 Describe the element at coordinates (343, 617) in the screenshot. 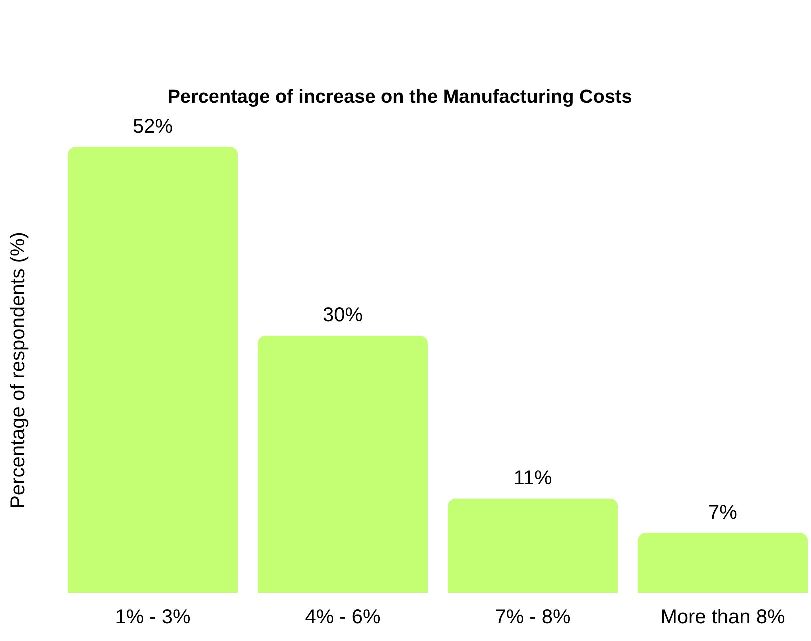

I see `x-tick-label: 4% - 6%` at that location.